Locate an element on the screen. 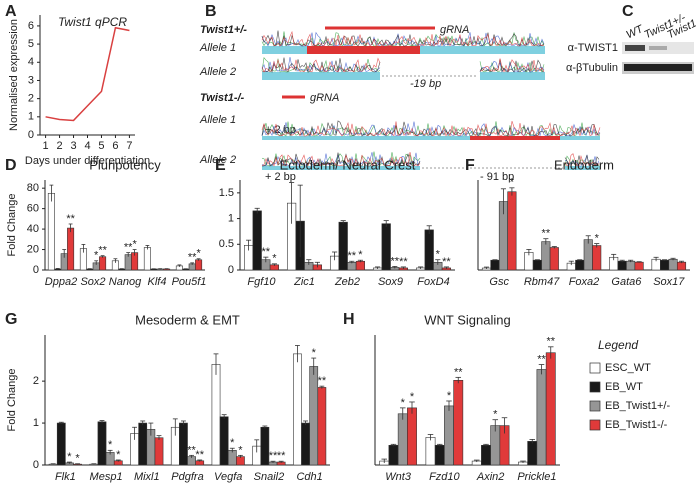  x-tick-label: Flk1 is located at coordinates (65, 477).